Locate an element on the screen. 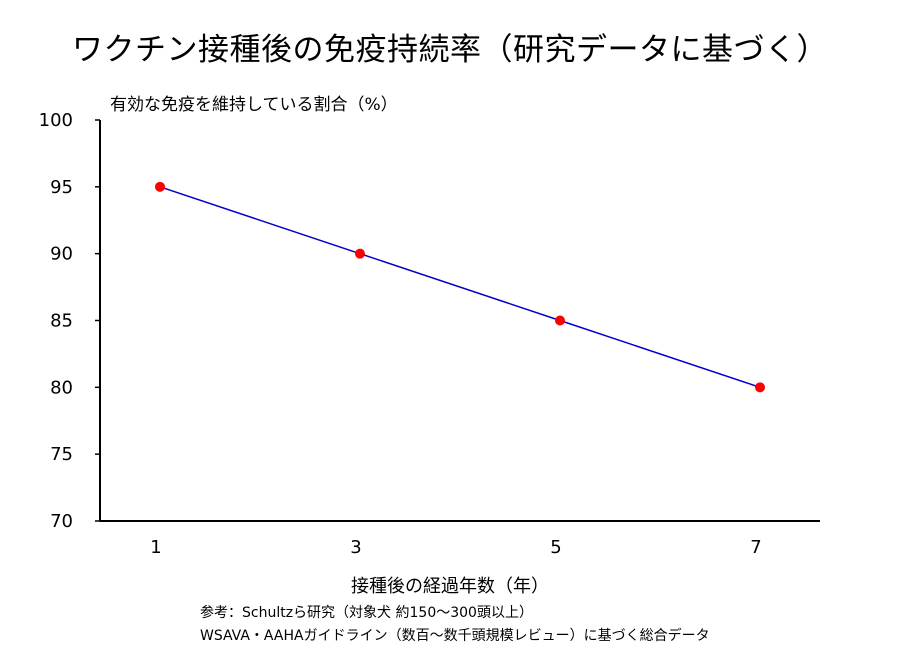 The height and width of the screenshot is (650, 900). y-tick-label: 80 is located at coordinates (61, 387).